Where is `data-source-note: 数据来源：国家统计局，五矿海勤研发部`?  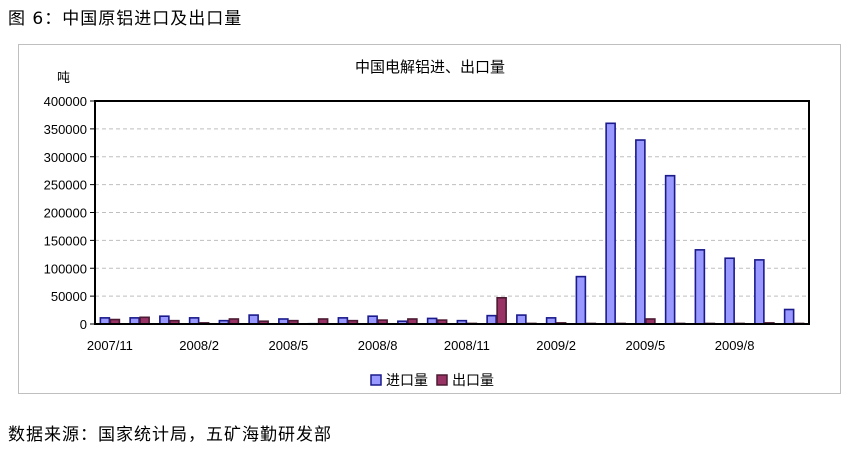 data-source-note: 数据来源：国家统计局，五矿海勤研发部 is located at coordinates (170, 435).